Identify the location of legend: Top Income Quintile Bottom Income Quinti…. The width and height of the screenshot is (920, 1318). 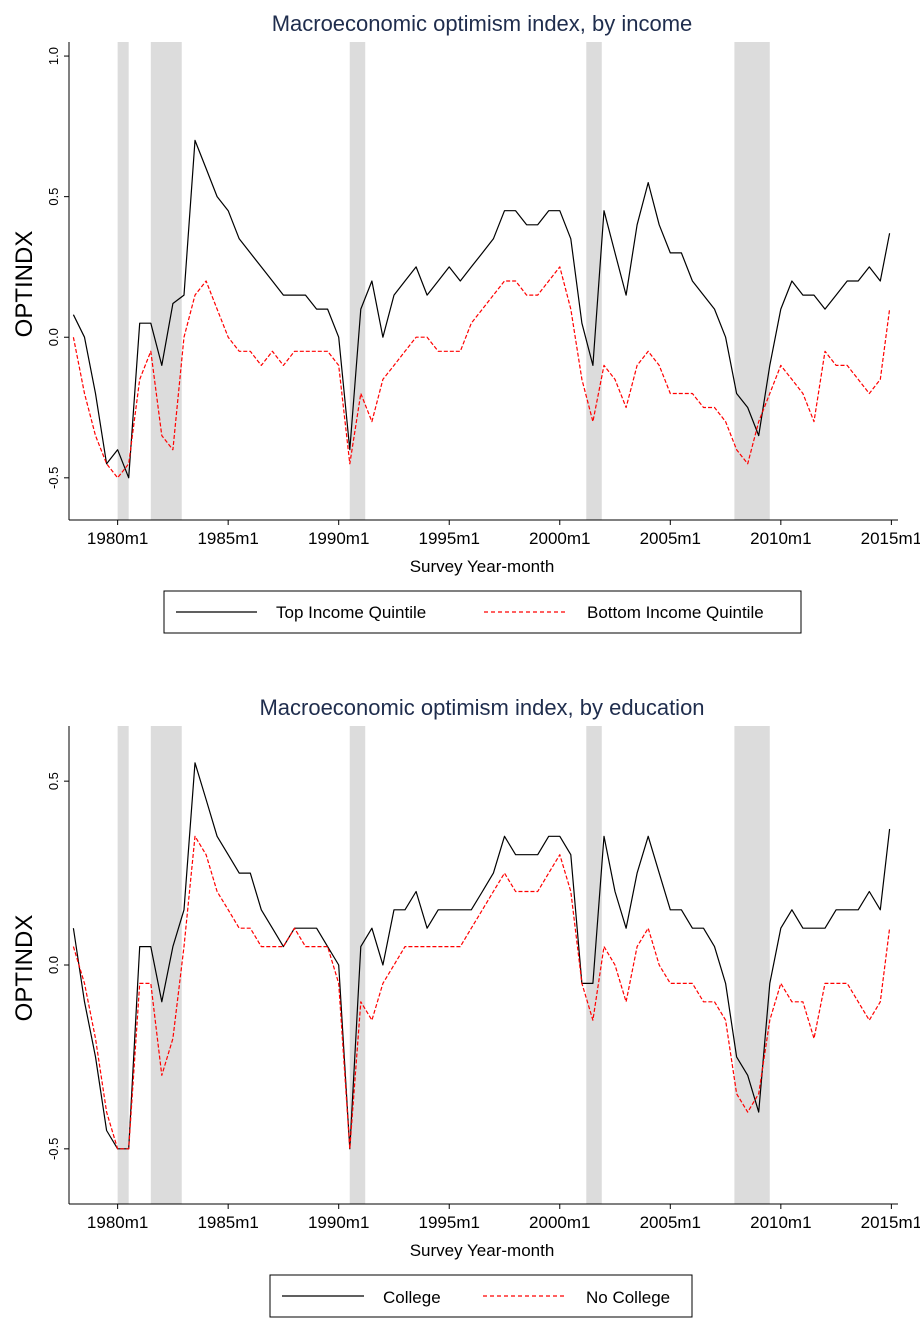
(482, 612).